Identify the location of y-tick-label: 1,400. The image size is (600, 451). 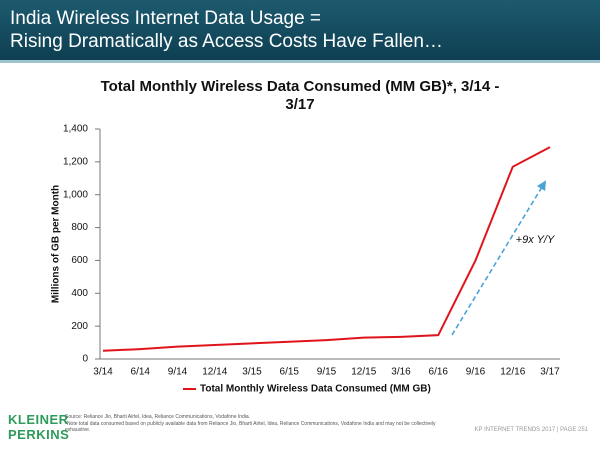
(75, 129).